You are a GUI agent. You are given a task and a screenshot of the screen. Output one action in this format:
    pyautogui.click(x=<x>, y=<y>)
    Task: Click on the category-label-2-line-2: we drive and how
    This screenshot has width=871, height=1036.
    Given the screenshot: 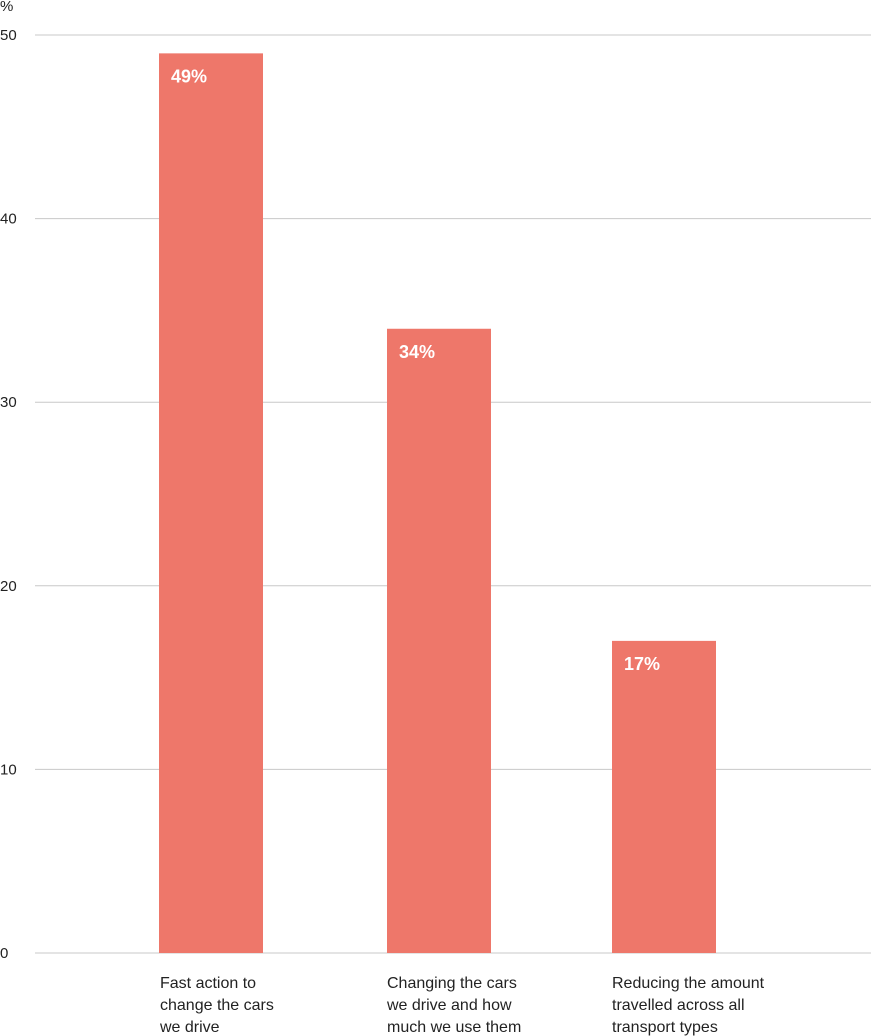 What is the action you would take?
    pyautogui.click(x=449, y=1005)
    